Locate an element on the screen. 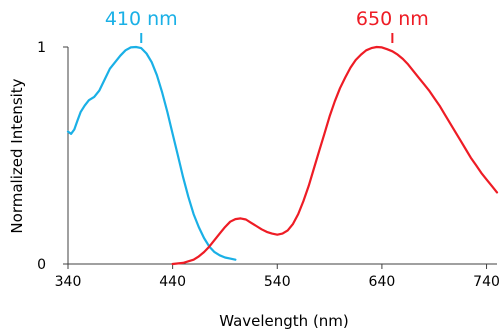 The image size is (503, 333). y-axis-title: Normalized Intensity is located at coordinates (17, 155).